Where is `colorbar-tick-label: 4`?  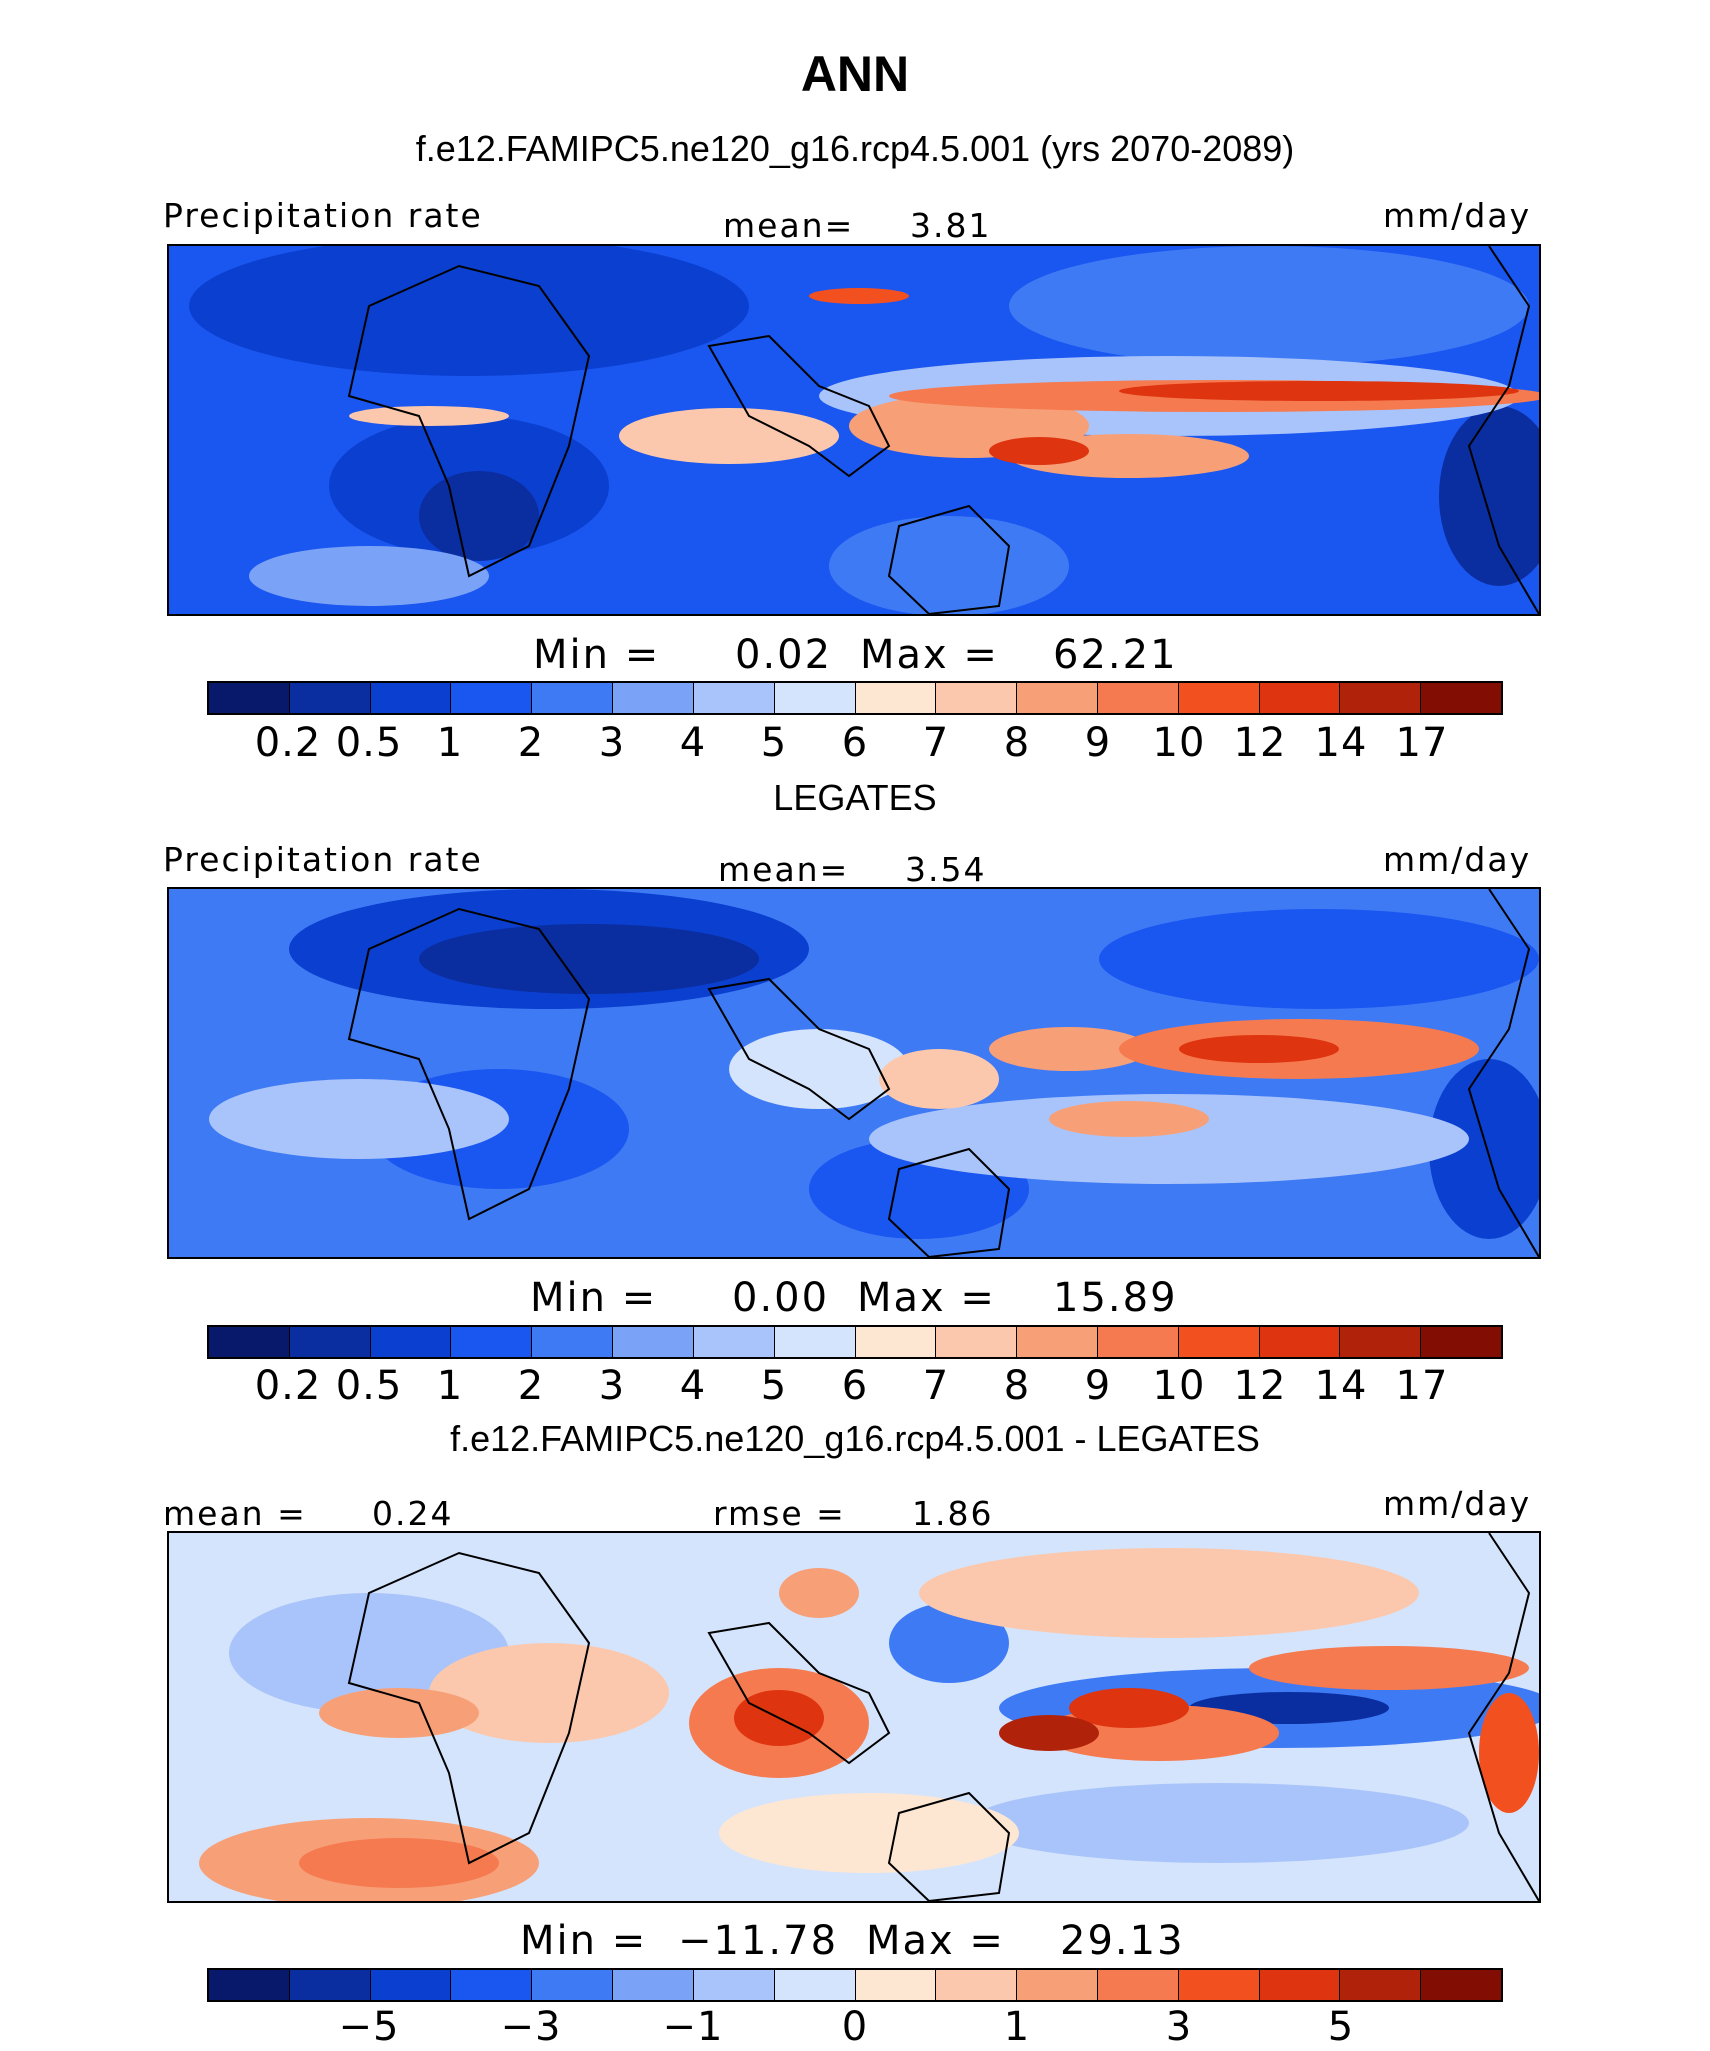 colorbar-tick-label: 4 is located at coordinates (693, 743).